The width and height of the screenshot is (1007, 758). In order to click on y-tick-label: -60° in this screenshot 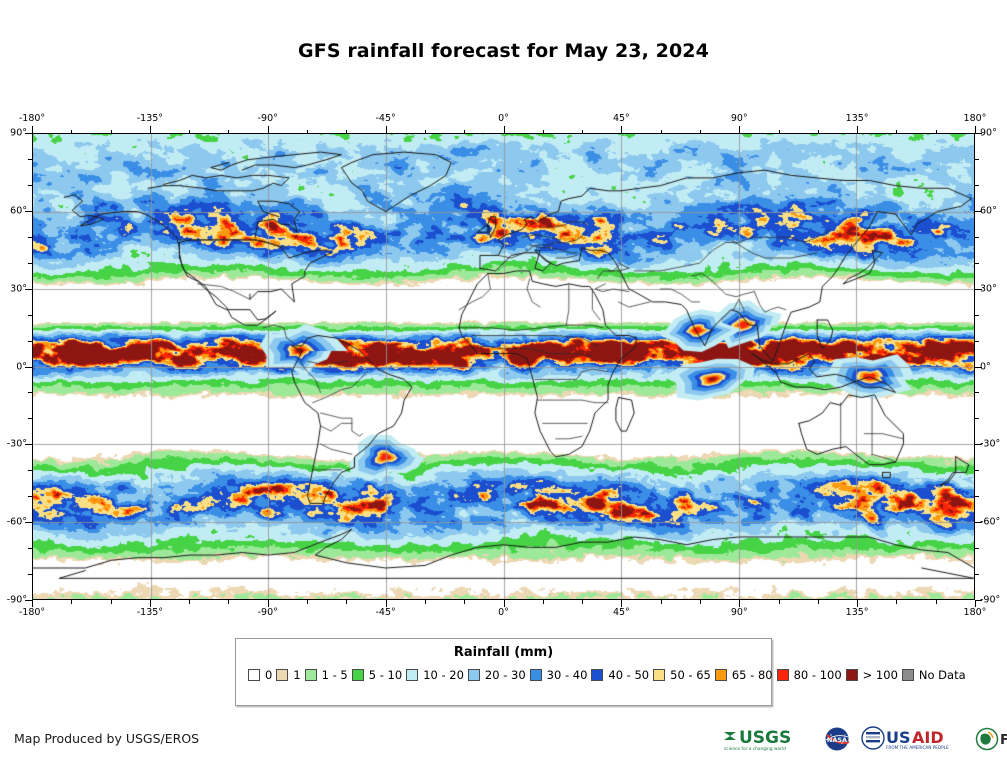, I will do `click(16, 522)`.